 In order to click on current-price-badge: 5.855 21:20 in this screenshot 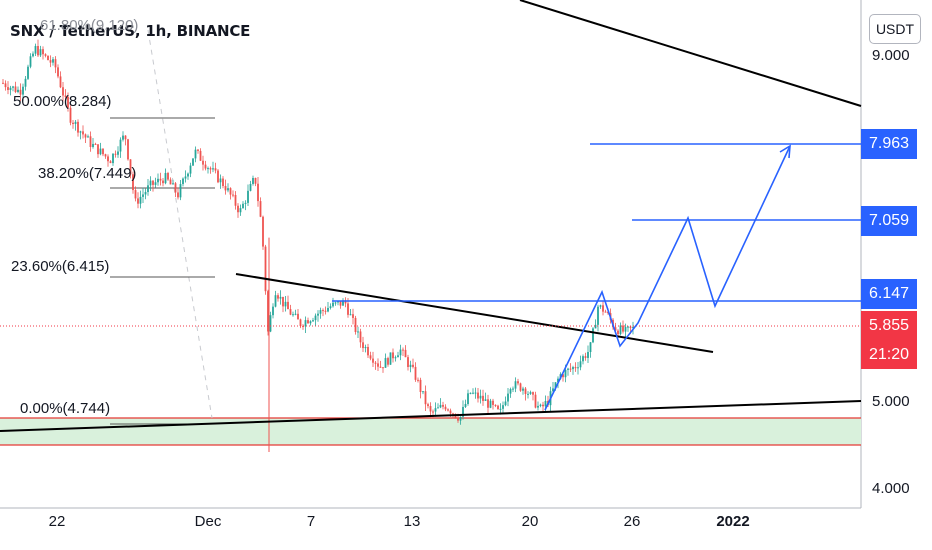, I will do `click(889, 340)`.